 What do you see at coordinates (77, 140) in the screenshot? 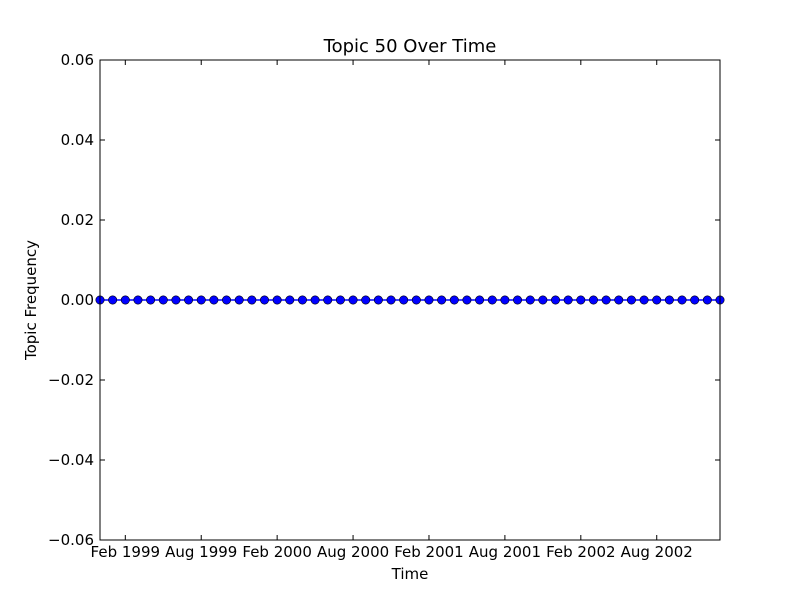
I see `y-tick-label: 0.04` at bounding box center [77, 140].